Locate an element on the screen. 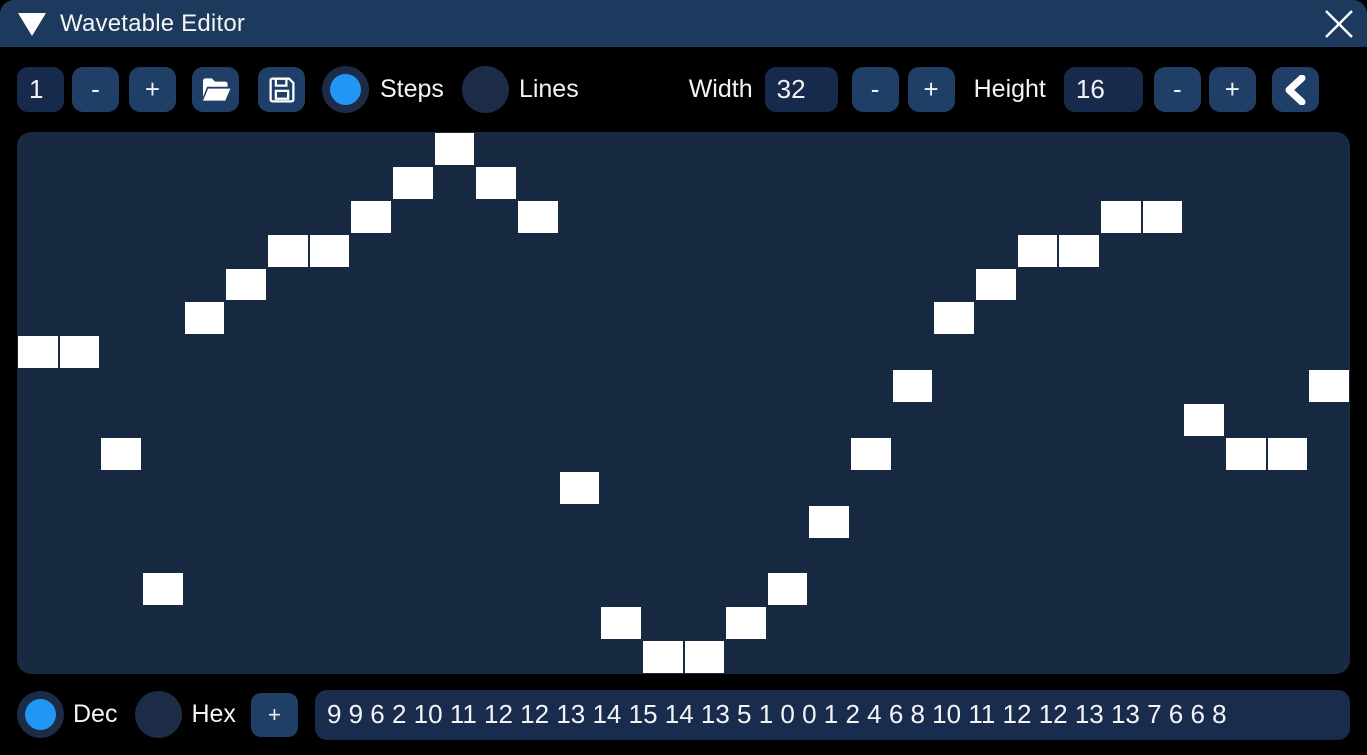 This screenshot has height=755, width=1367. wavetable-slot-index: 1 is located at coordinates (40, 89).